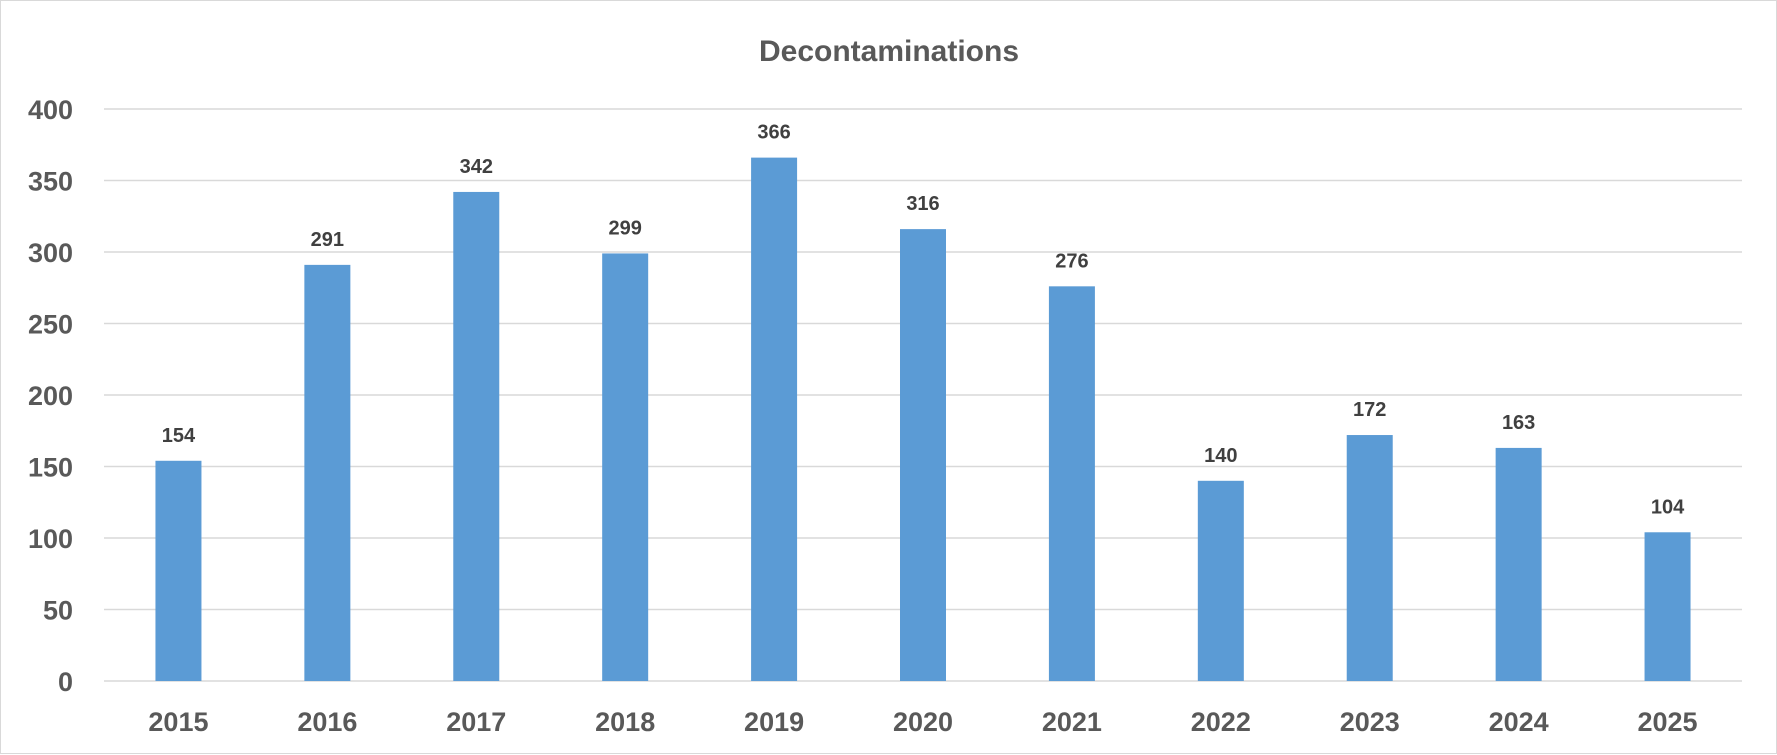 This screenshot has height=755, width=1777. What do you see at coordinates (923, 455) in the screenshot?
I see `bar-2020` at bounding box center [923, 455].